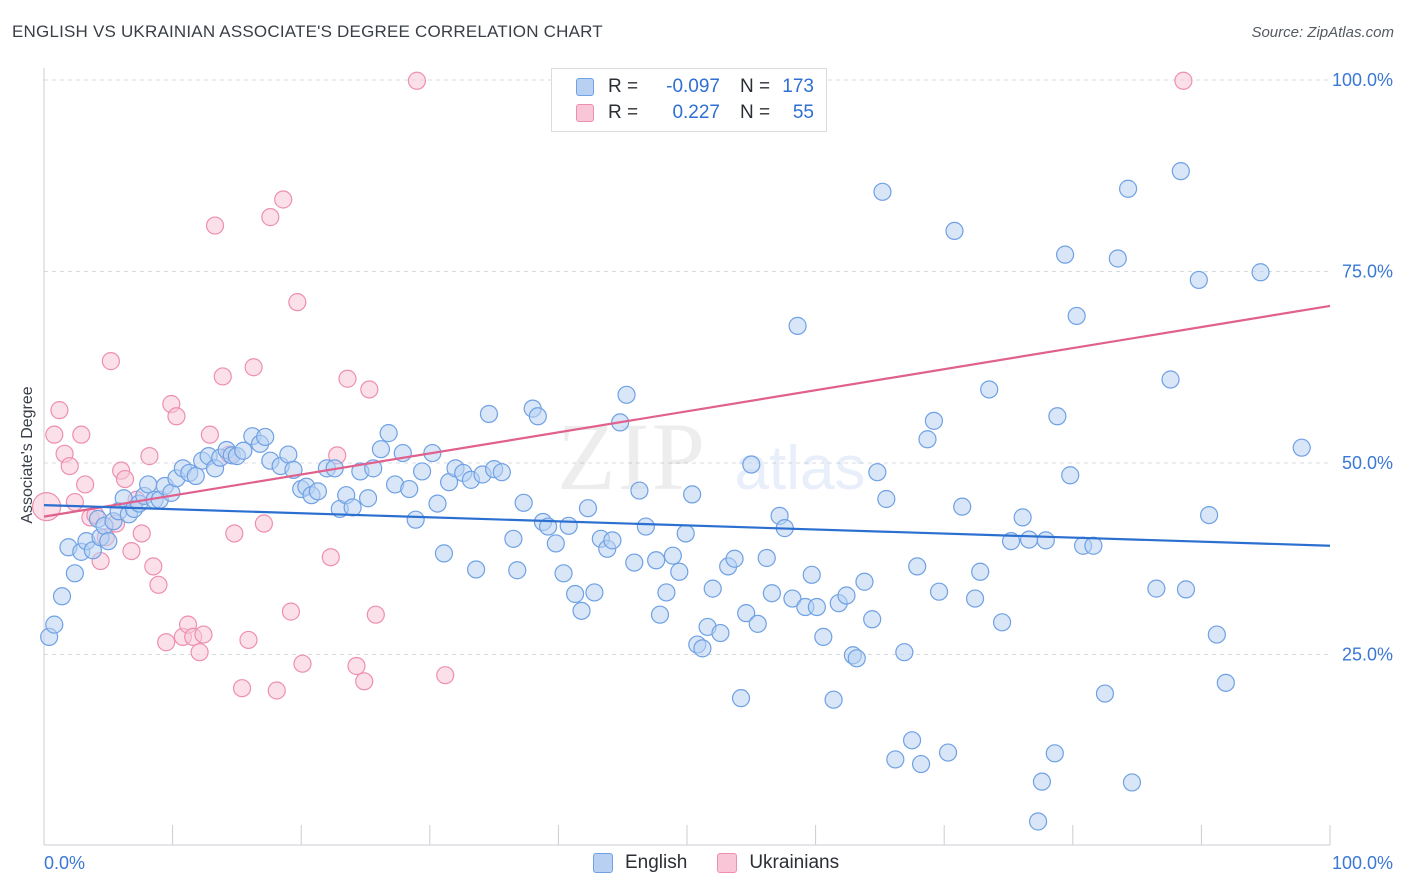  I want to click on ukrainian-r-label: R =, so click(623, 112).